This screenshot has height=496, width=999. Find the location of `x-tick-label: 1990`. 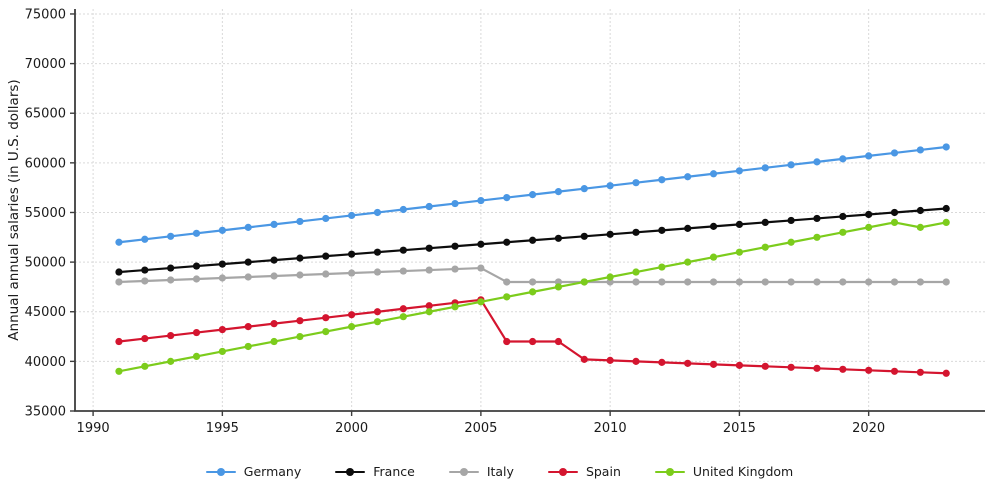

x-tick-label: 1990 is located at coordinates (93, 428).